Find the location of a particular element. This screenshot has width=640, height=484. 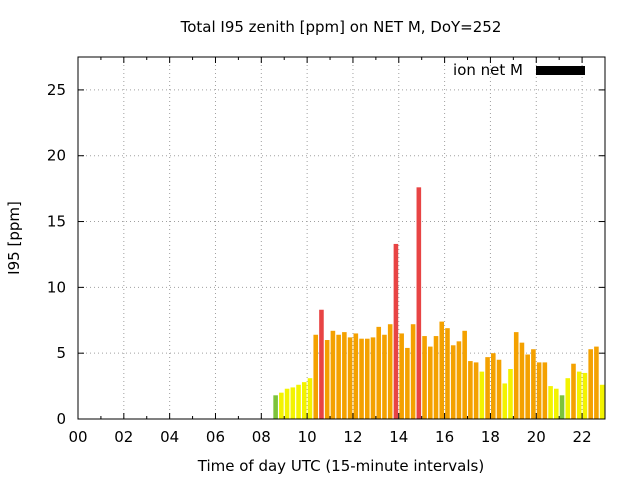

legend: ion net M is located at coordinates (519, 70).